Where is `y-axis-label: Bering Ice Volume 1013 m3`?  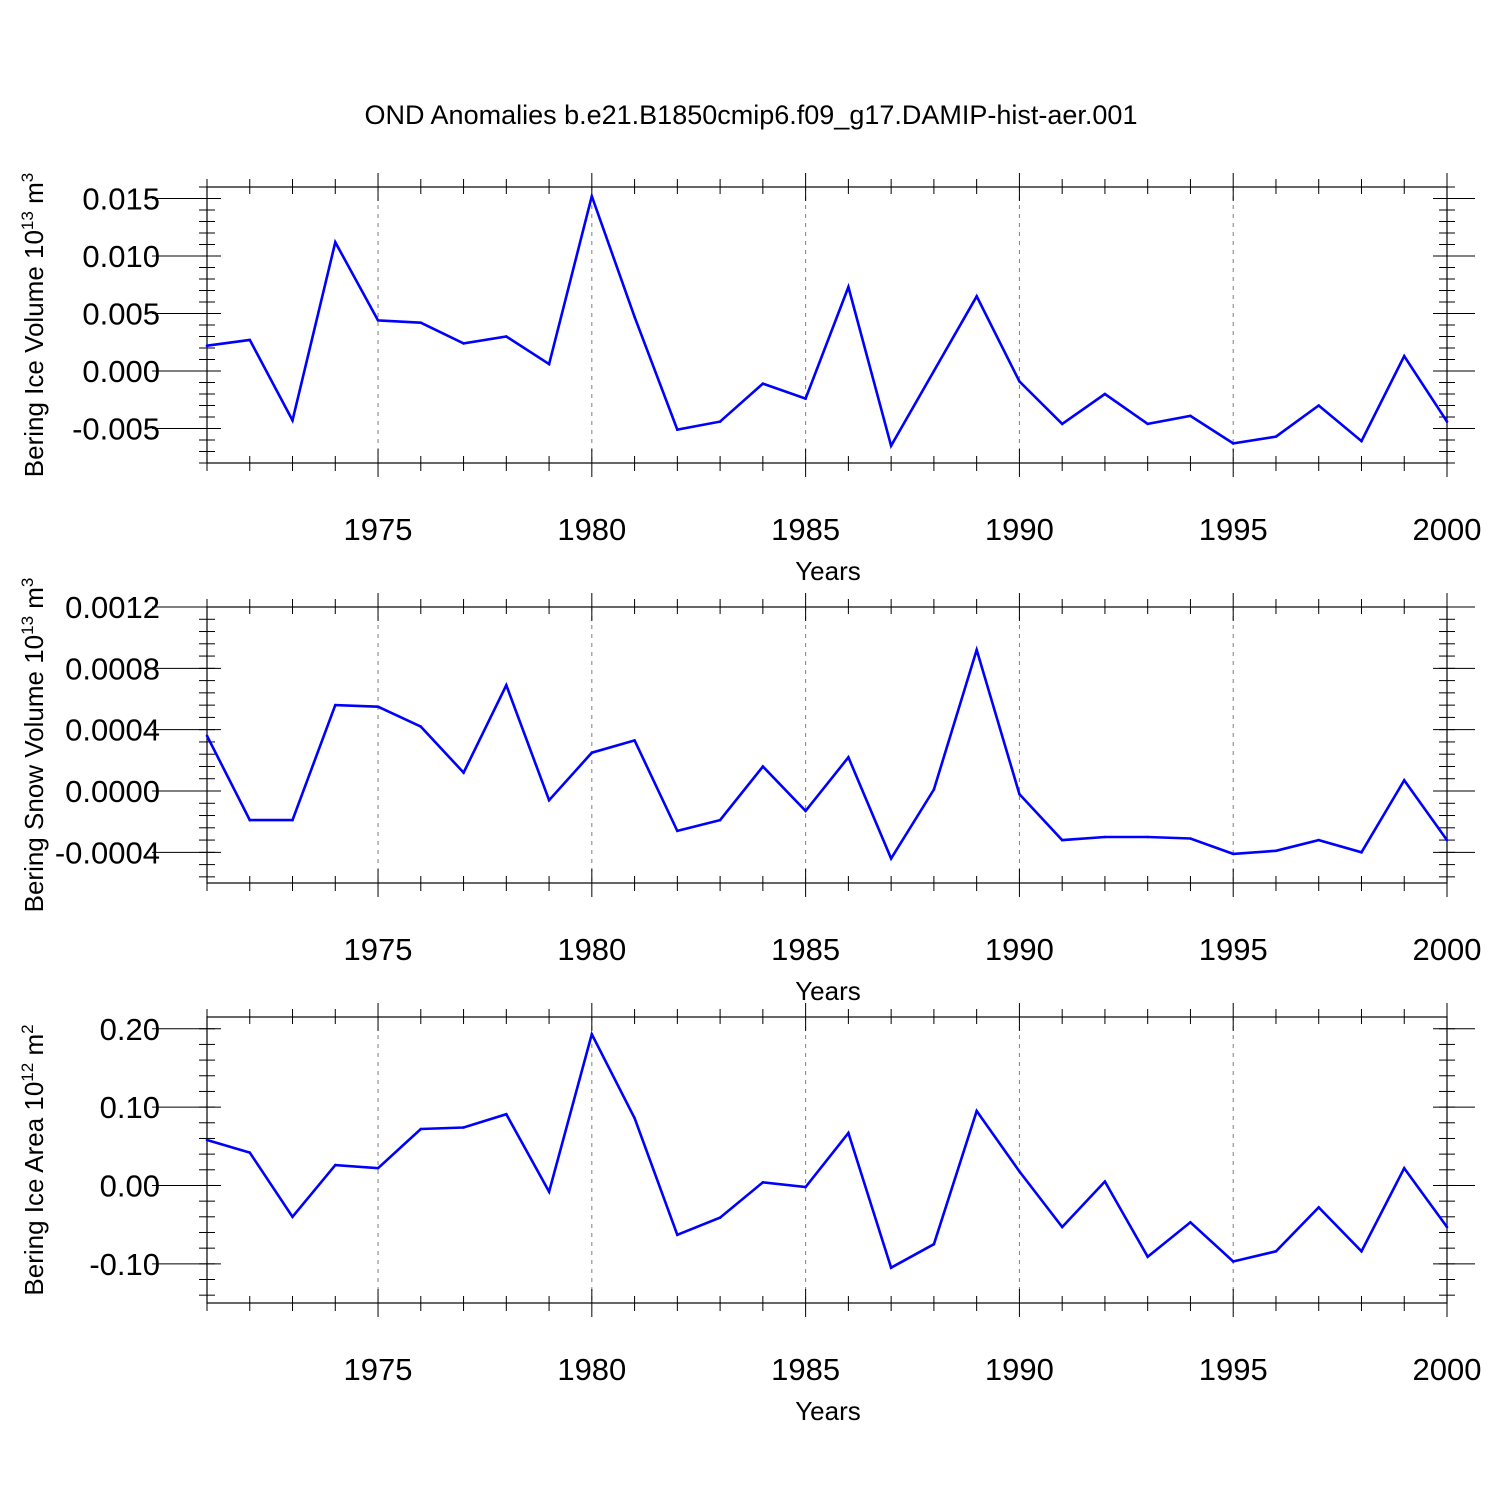
y-axis-label: Bering Ice Volume 1013 m3 is located at coordinates (33, 325).